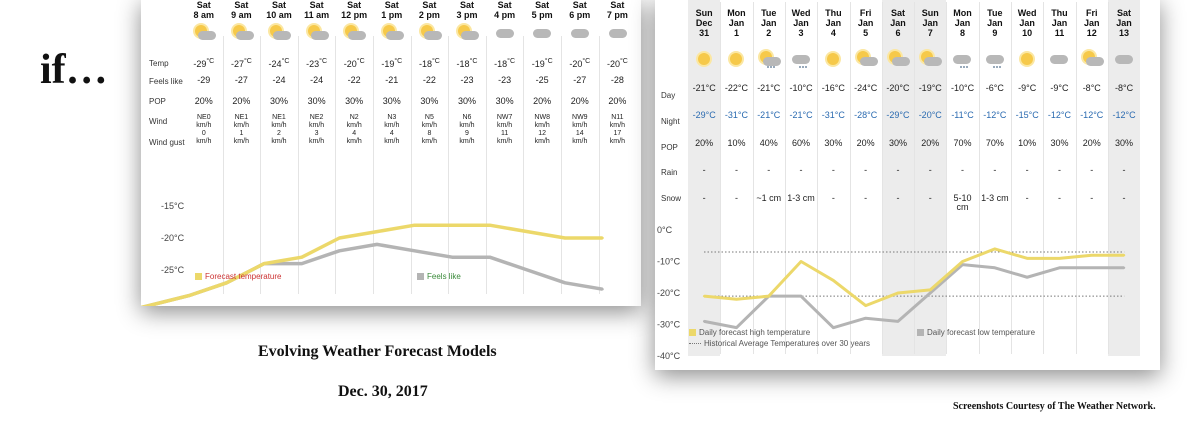  I want to click on night-temp-value: -15°C, so click(1027, 115).